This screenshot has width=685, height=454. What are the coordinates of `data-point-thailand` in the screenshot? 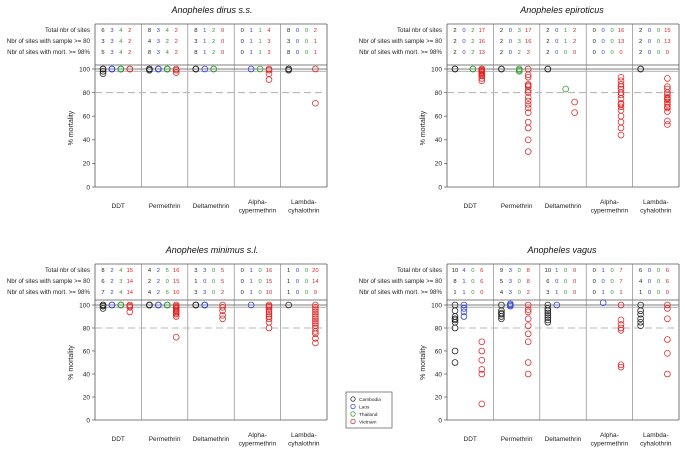 It's located at (473, 69).